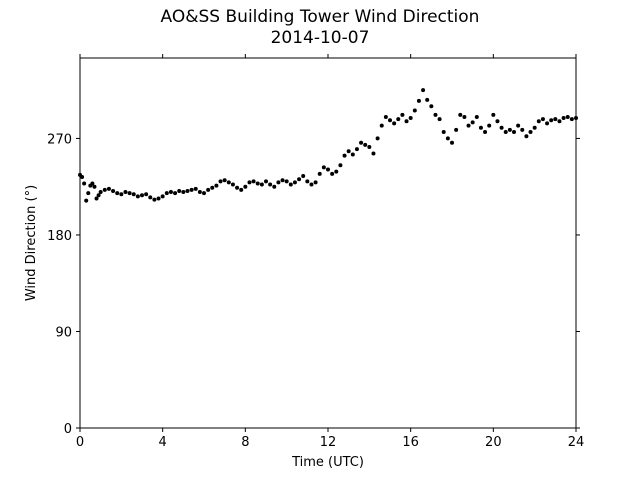  I want to click on y-tick-label: 270, so click(59, 139).